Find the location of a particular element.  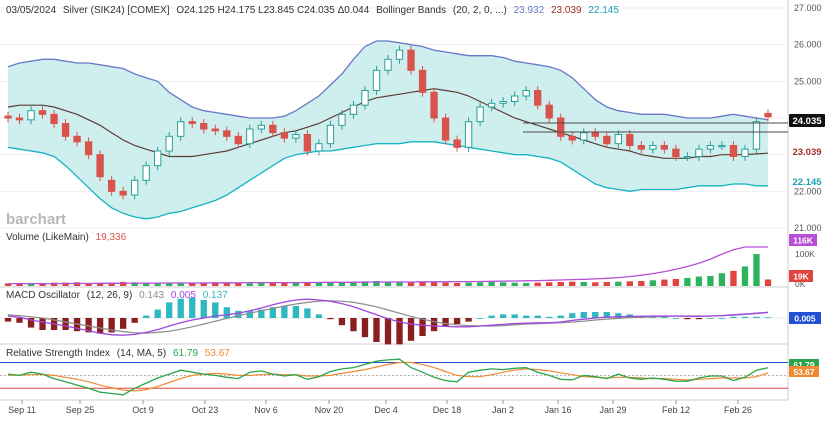

macd-label: 0.005 is located at coordinates (805, 319).